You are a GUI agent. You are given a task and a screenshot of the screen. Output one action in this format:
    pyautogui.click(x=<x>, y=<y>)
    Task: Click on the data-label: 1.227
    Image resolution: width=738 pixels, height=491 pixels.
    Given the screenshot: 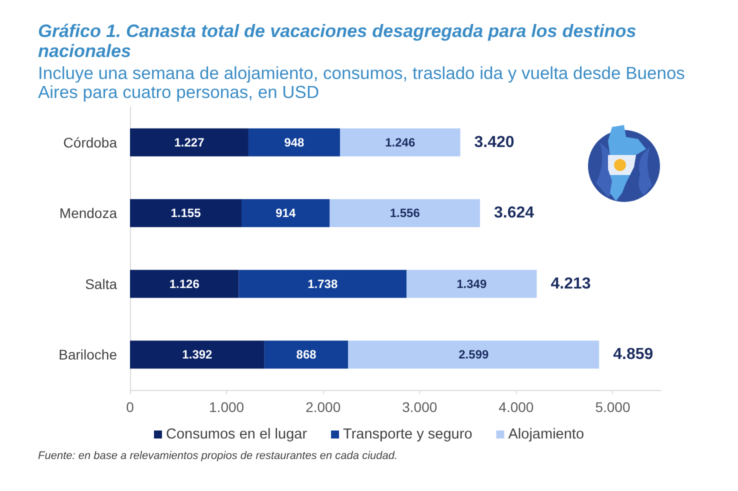 What is the action you would take?
    pyautogui.click(x=189, y=142)
    